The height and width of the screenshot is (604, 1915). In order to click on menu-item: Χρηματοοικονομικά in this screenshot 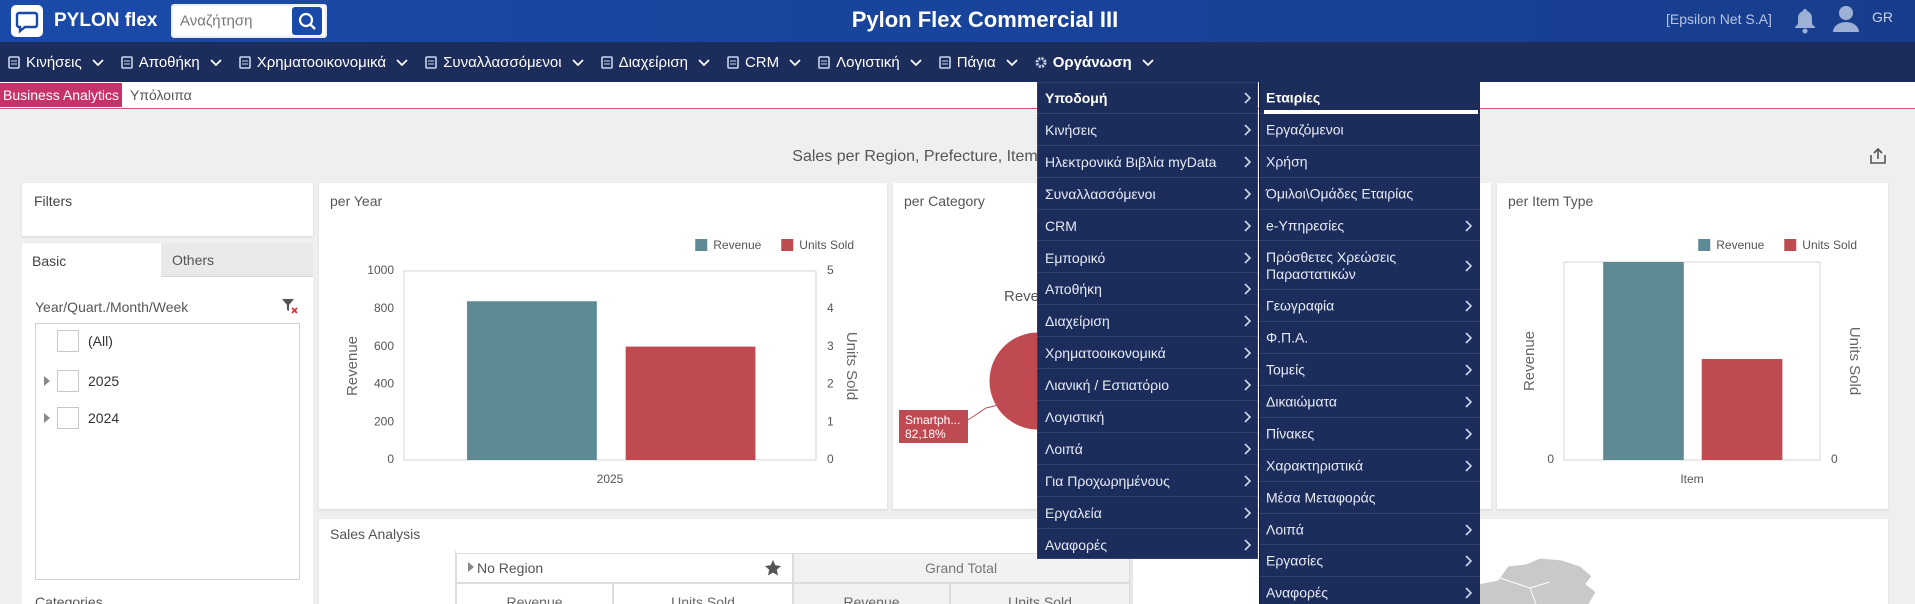, I will do `click(323, 62)`.